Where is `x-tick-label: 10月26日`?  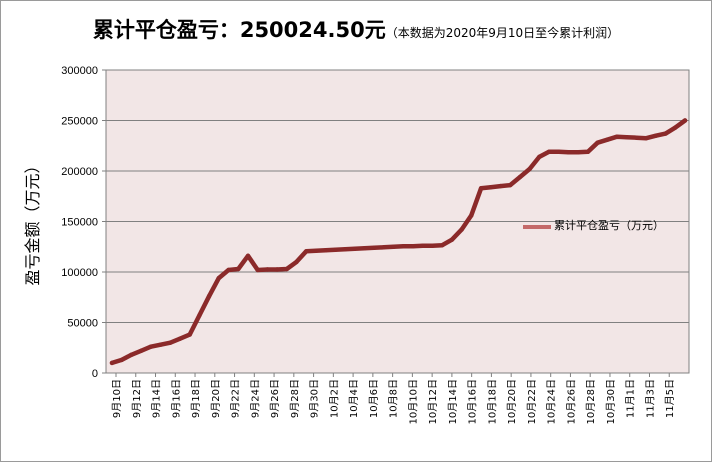 x-tick-label: 10月26日 is located at coordinates (571, 401).